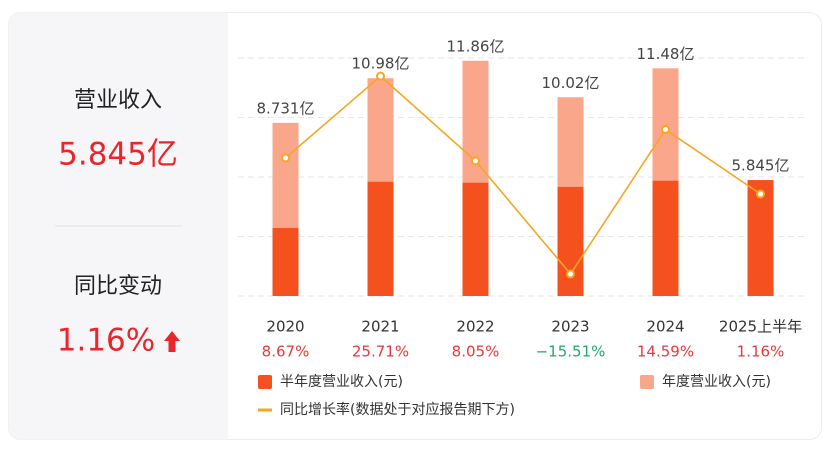  Describe the element at coordinates (118, 100) in the screenshot. I see `revenue-label: 营业收入` at that location.